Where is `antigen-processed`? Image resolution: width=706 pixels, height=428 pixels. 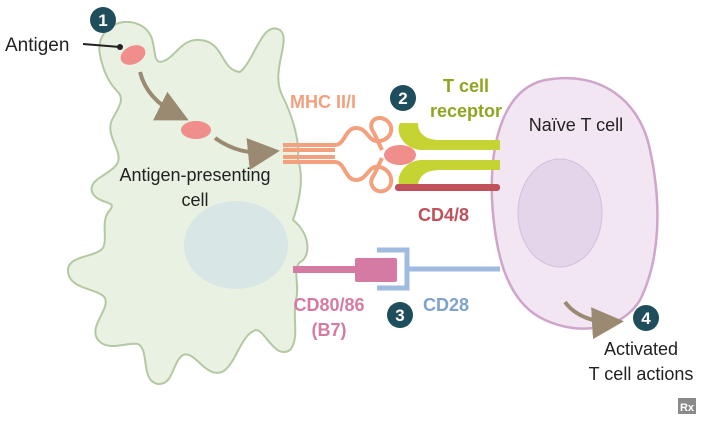 antigen-processed is located at coordinates (196, 130).